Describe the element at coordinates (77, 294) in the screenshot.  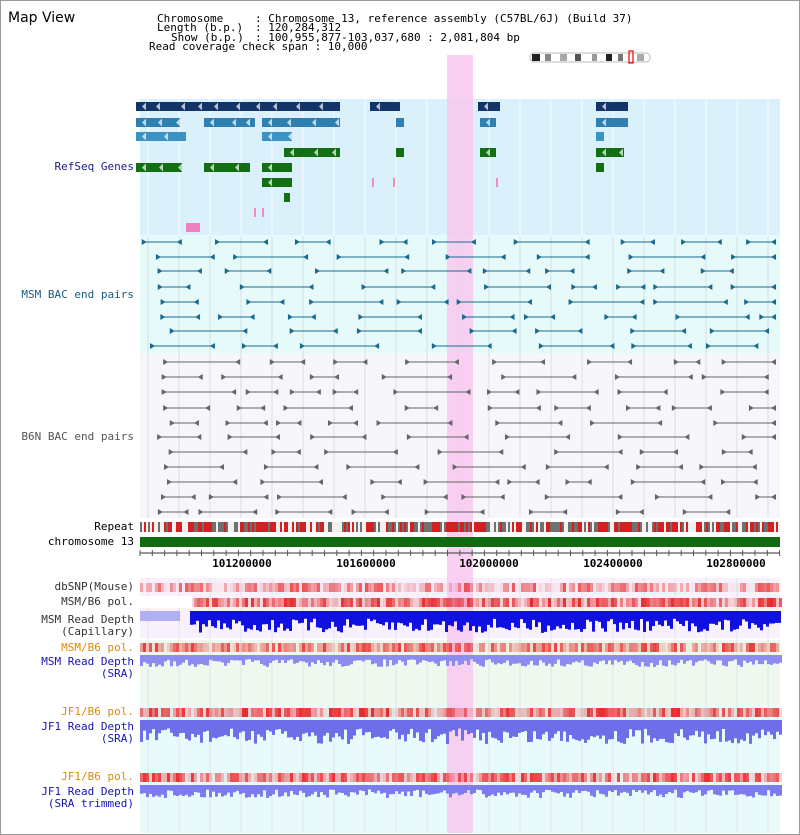
I see `track-label-msm-bac: MSM BAC end pairs` at that location.